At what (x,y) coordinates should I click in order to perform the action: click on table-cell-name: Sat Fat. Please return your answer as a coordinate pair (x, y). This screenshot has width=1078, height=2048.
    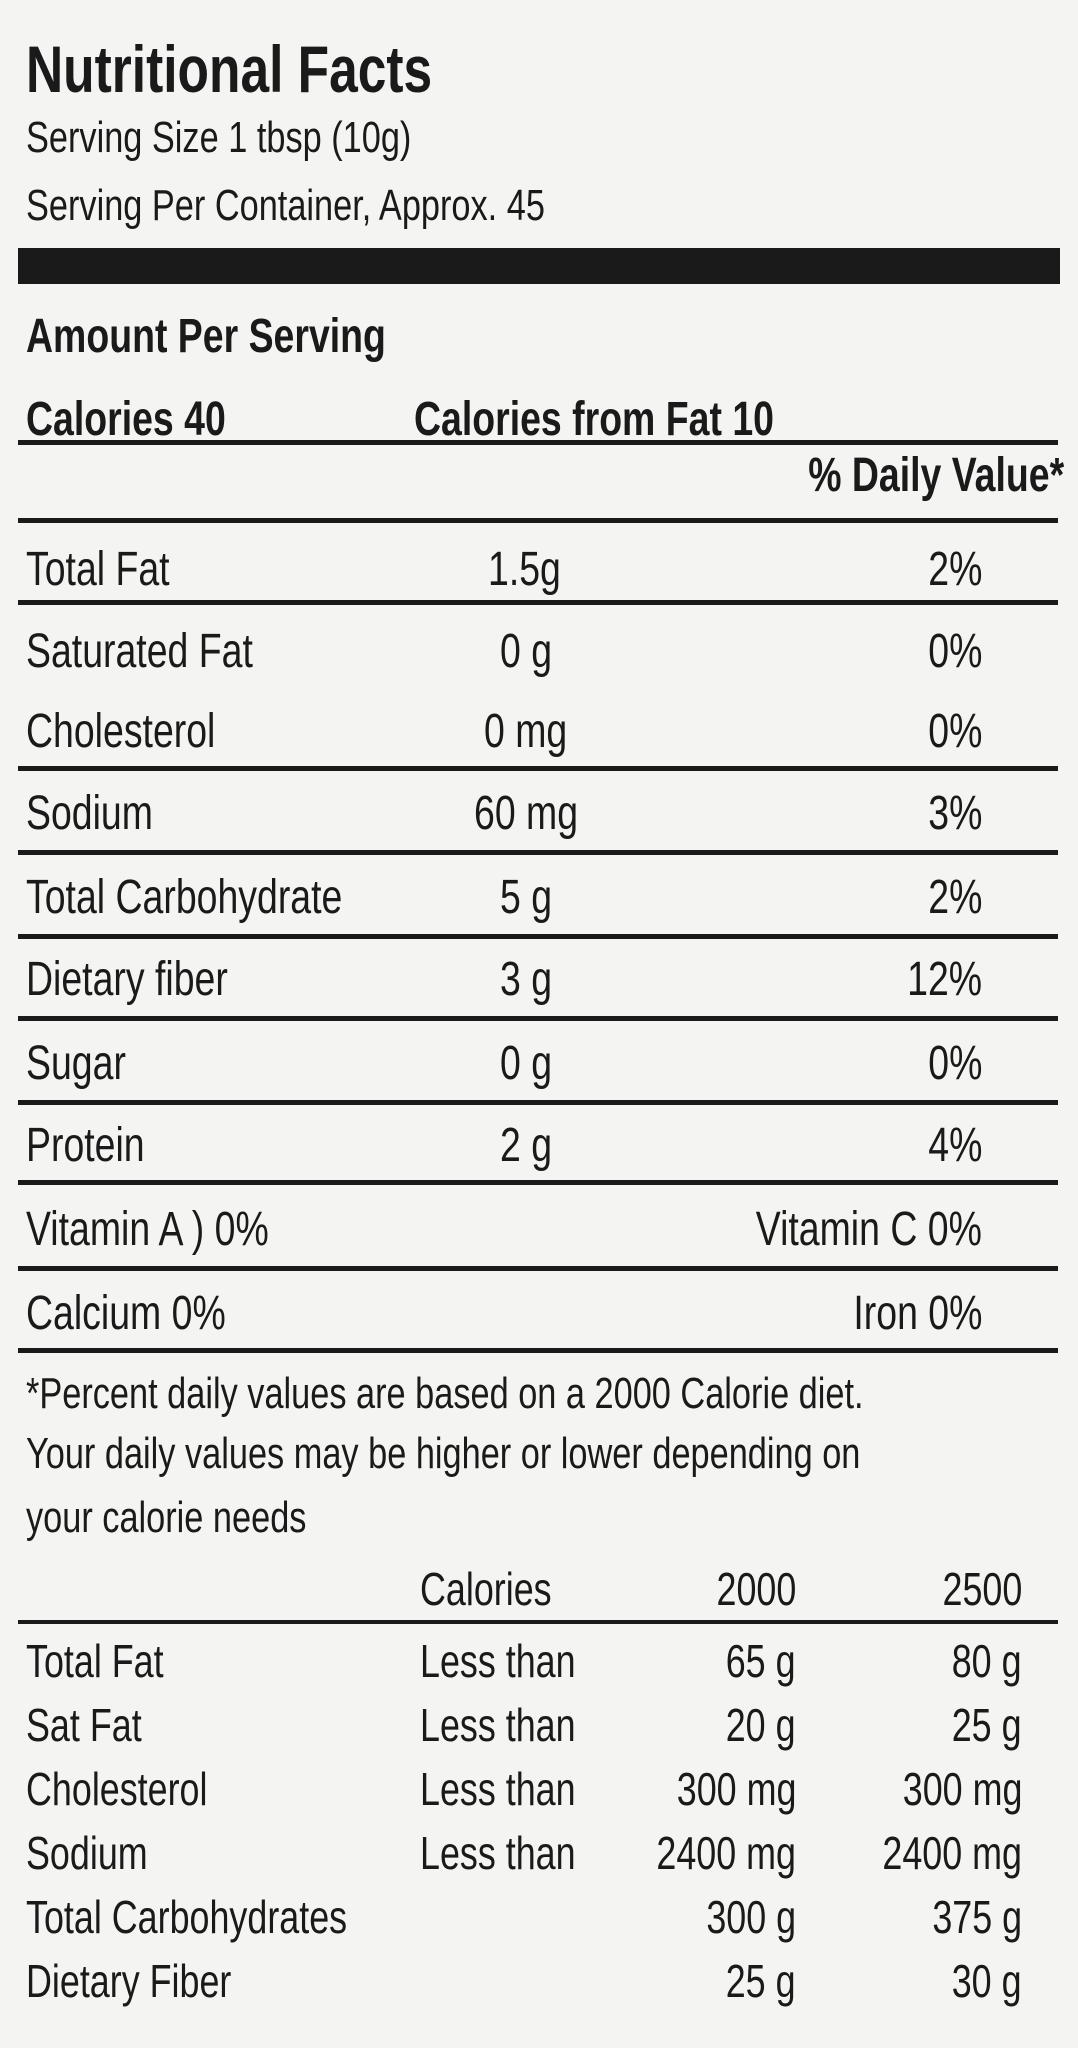
    Looking at the image, I should click on (84, 1725).